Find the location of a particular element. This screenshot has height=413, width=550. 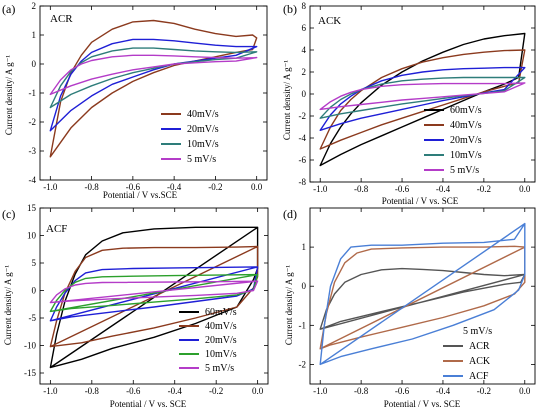

panel-b-xtick-label: 0.0 is located at coordinates (525, 189).